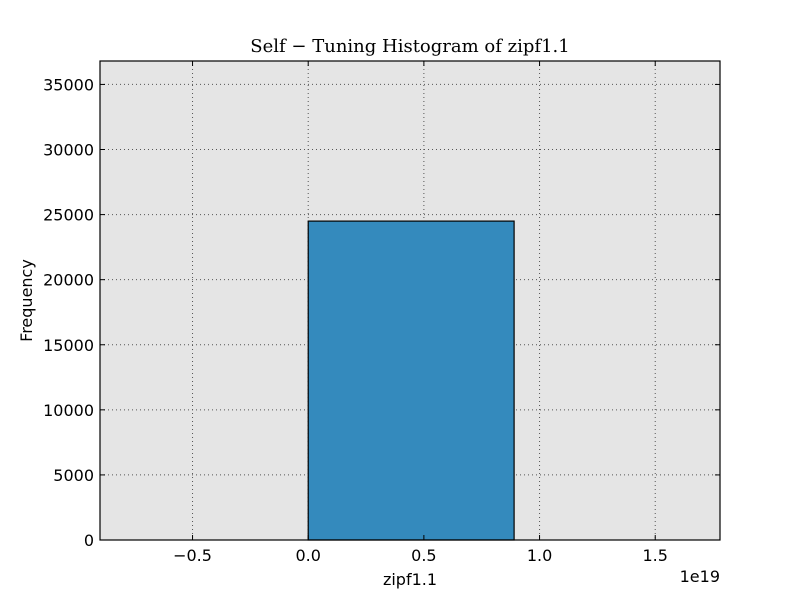 The height and width of the screenshot is (605, 800). I want to click on y-tick-label: 5000, so click(73, 475).